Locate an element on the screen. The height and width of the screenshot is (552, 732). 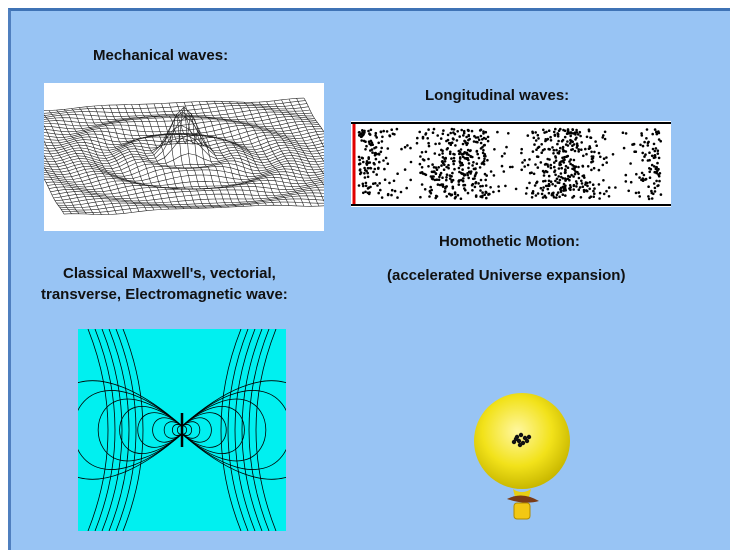
maxwell-wave-title-line1: Classical Maxwell's, vectorial, is located at coordinates (169, 273).